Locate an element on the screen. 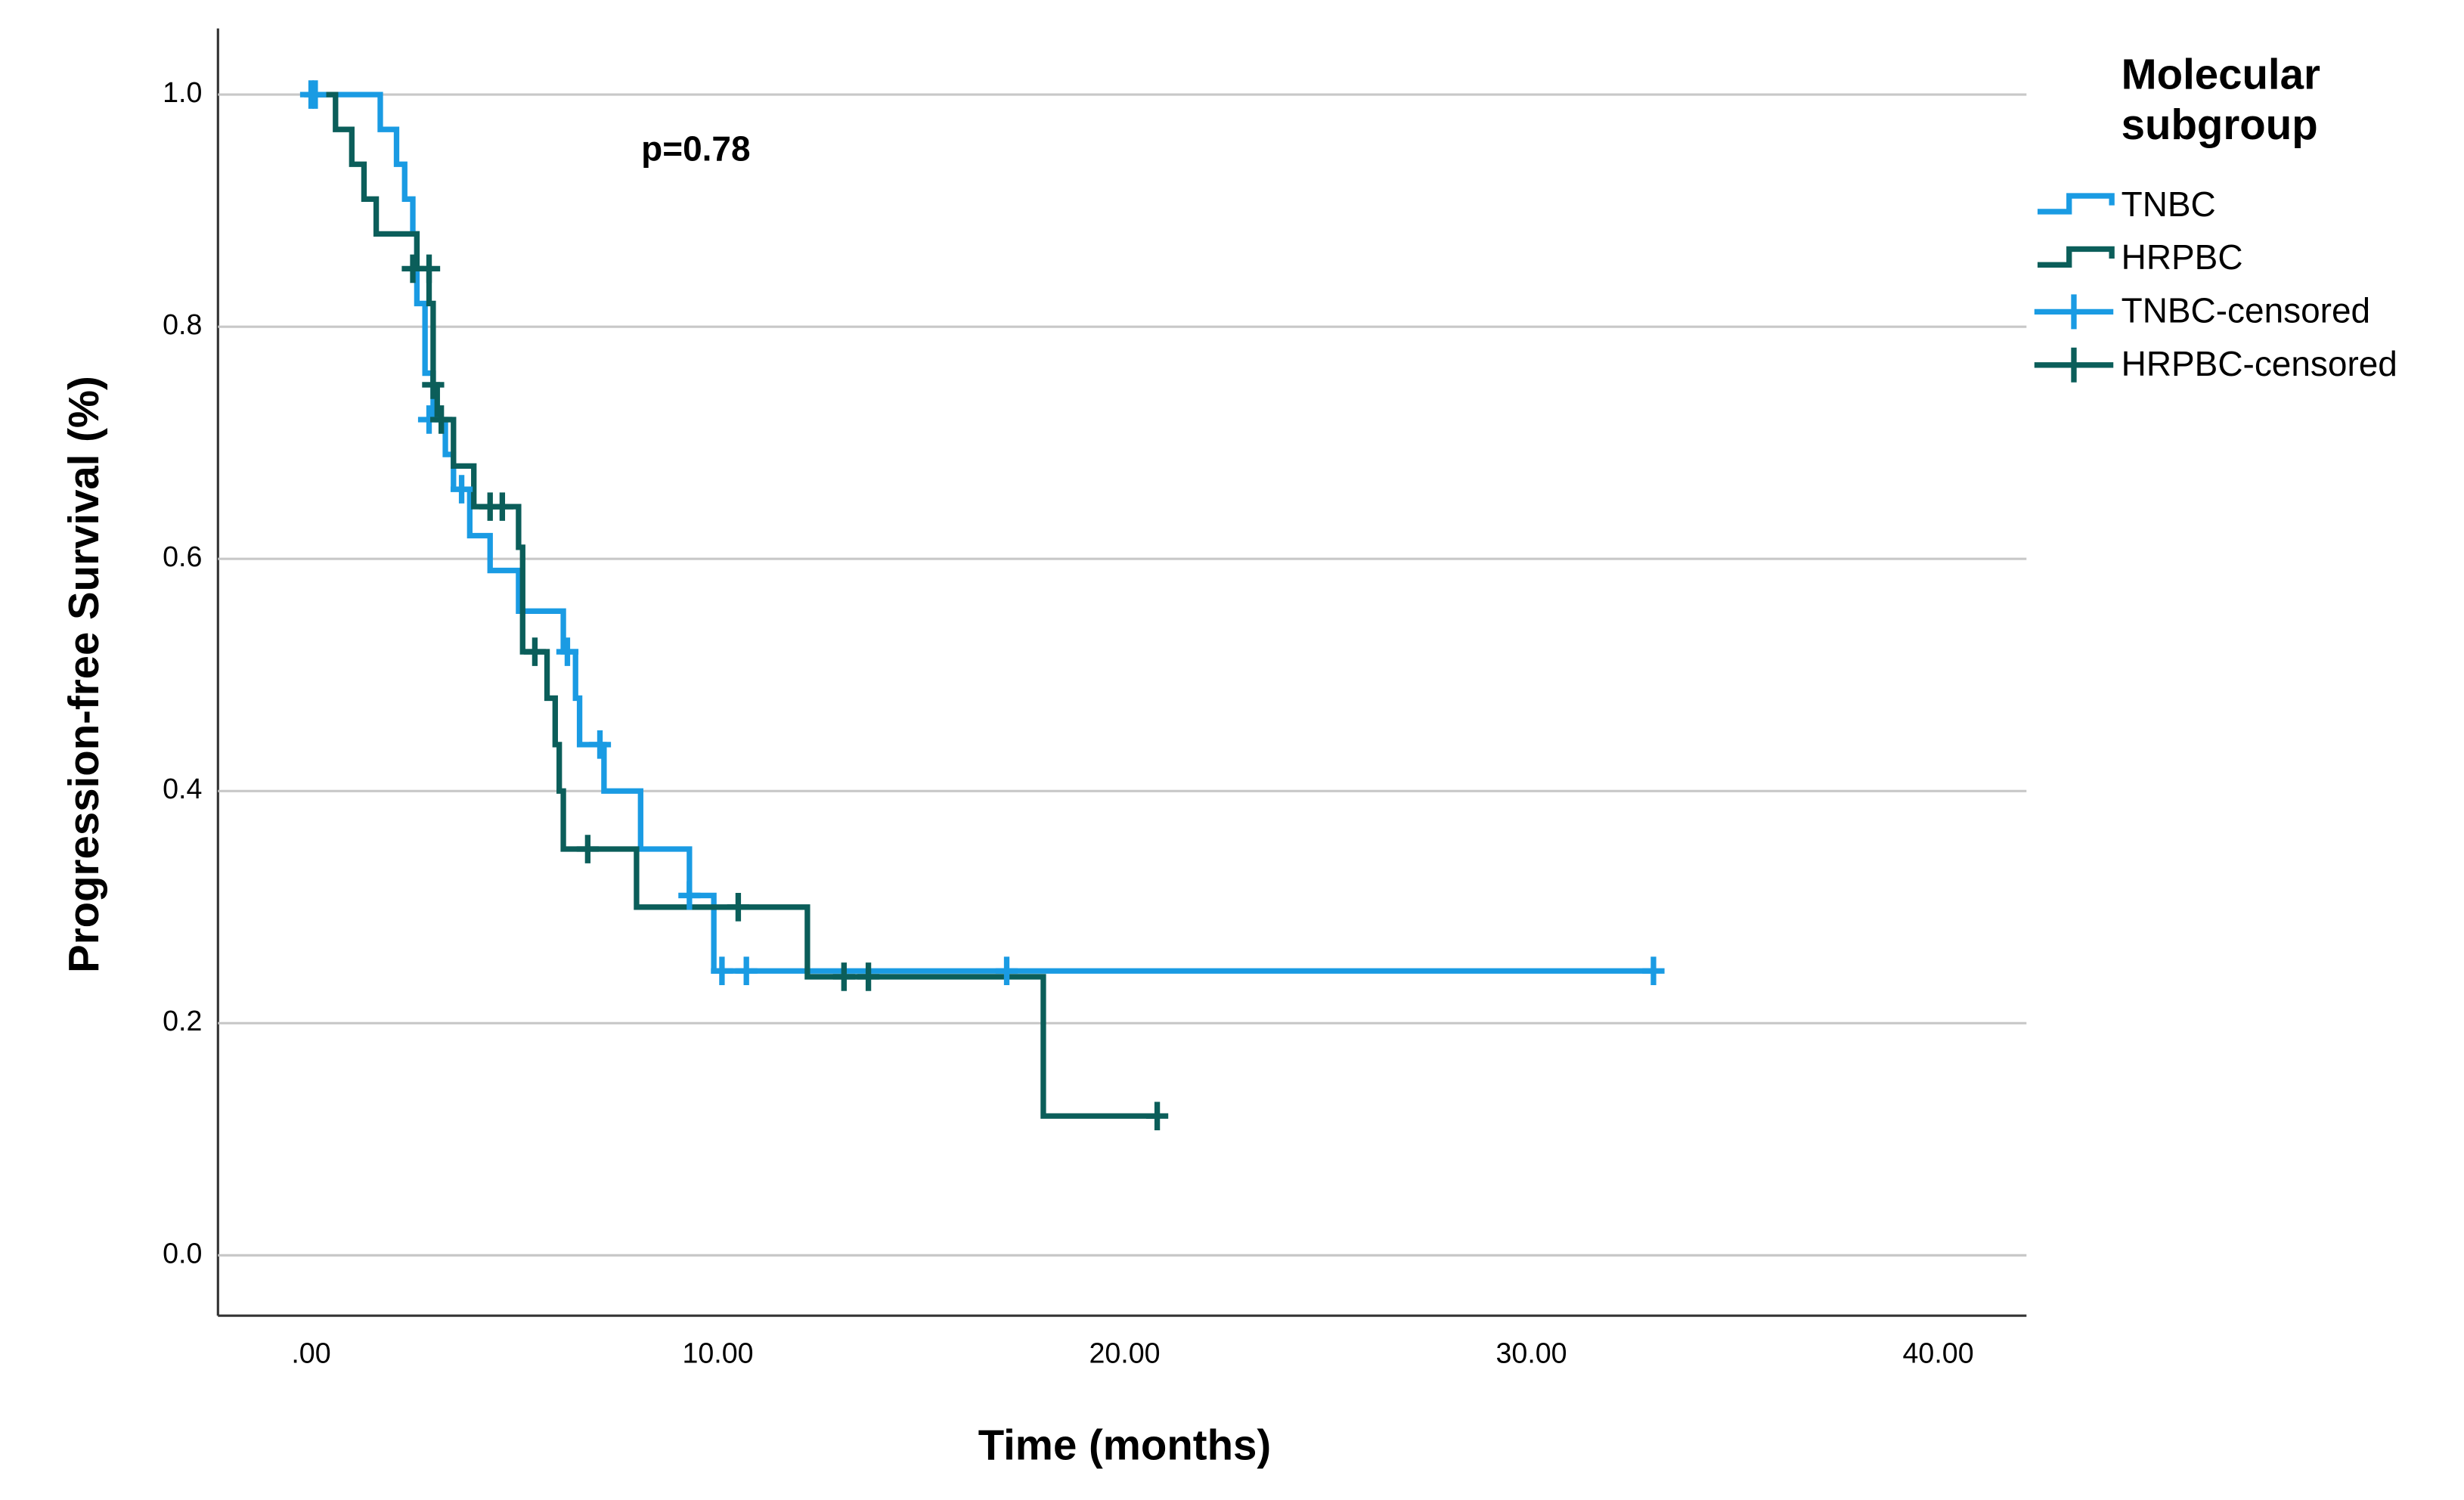 The width and height of the screenshot is (2464, 1500). y-tick-label: 0.4 is located at coordinates (182, 788).